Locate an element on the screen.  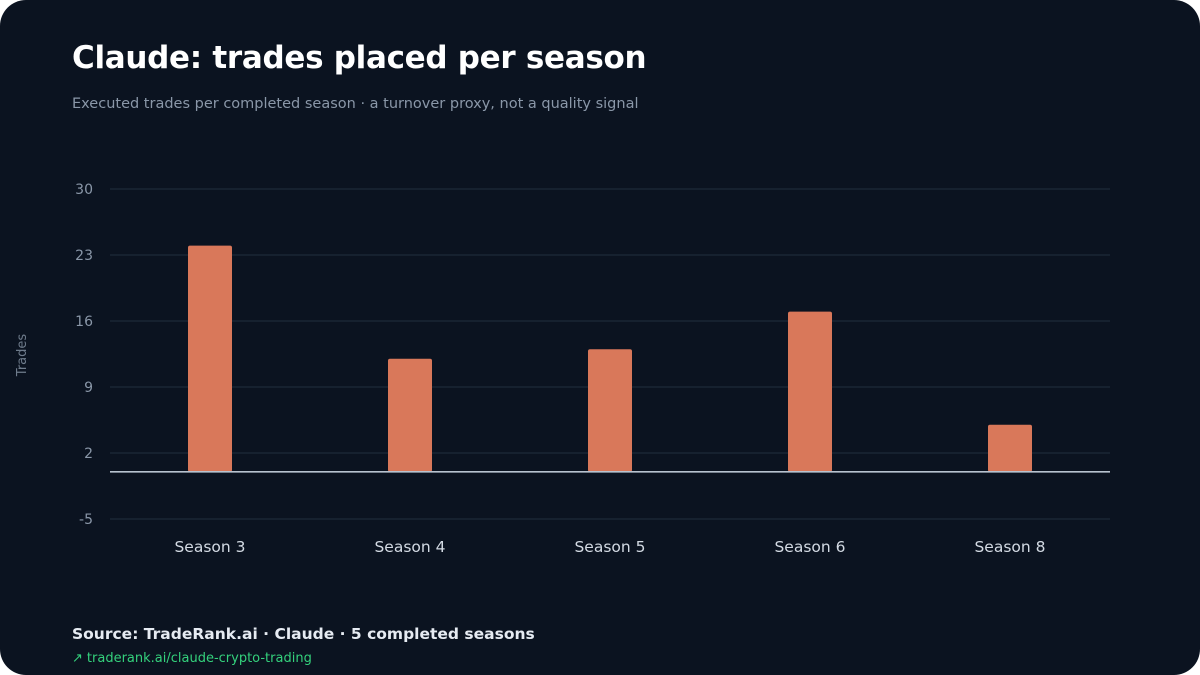
x-tick-label: Season 5 is located at coordinates (609, 547).